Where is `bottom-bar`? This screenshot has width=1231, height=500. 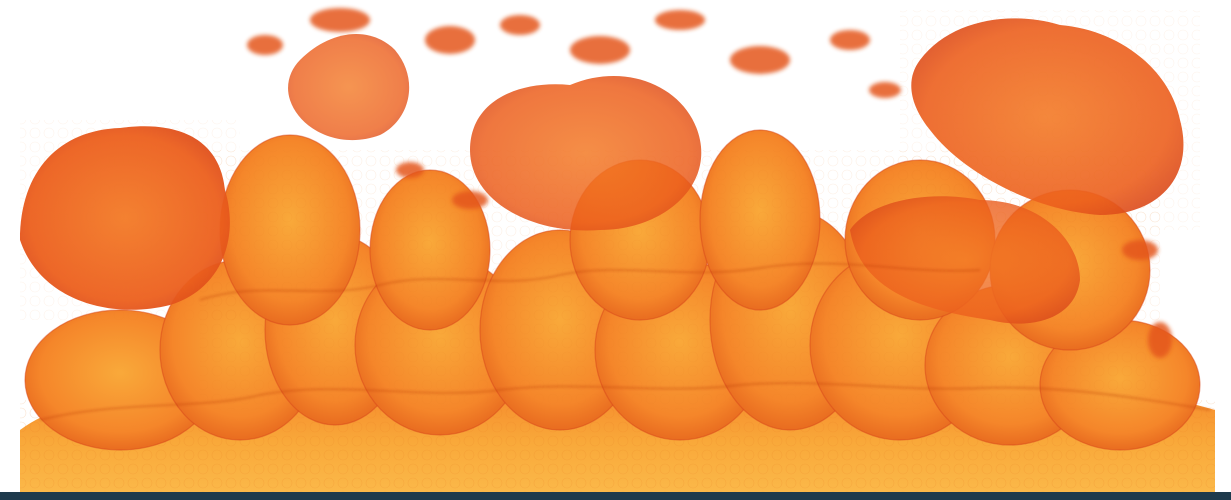 bottom-bar is located at coordinates (615, 496).